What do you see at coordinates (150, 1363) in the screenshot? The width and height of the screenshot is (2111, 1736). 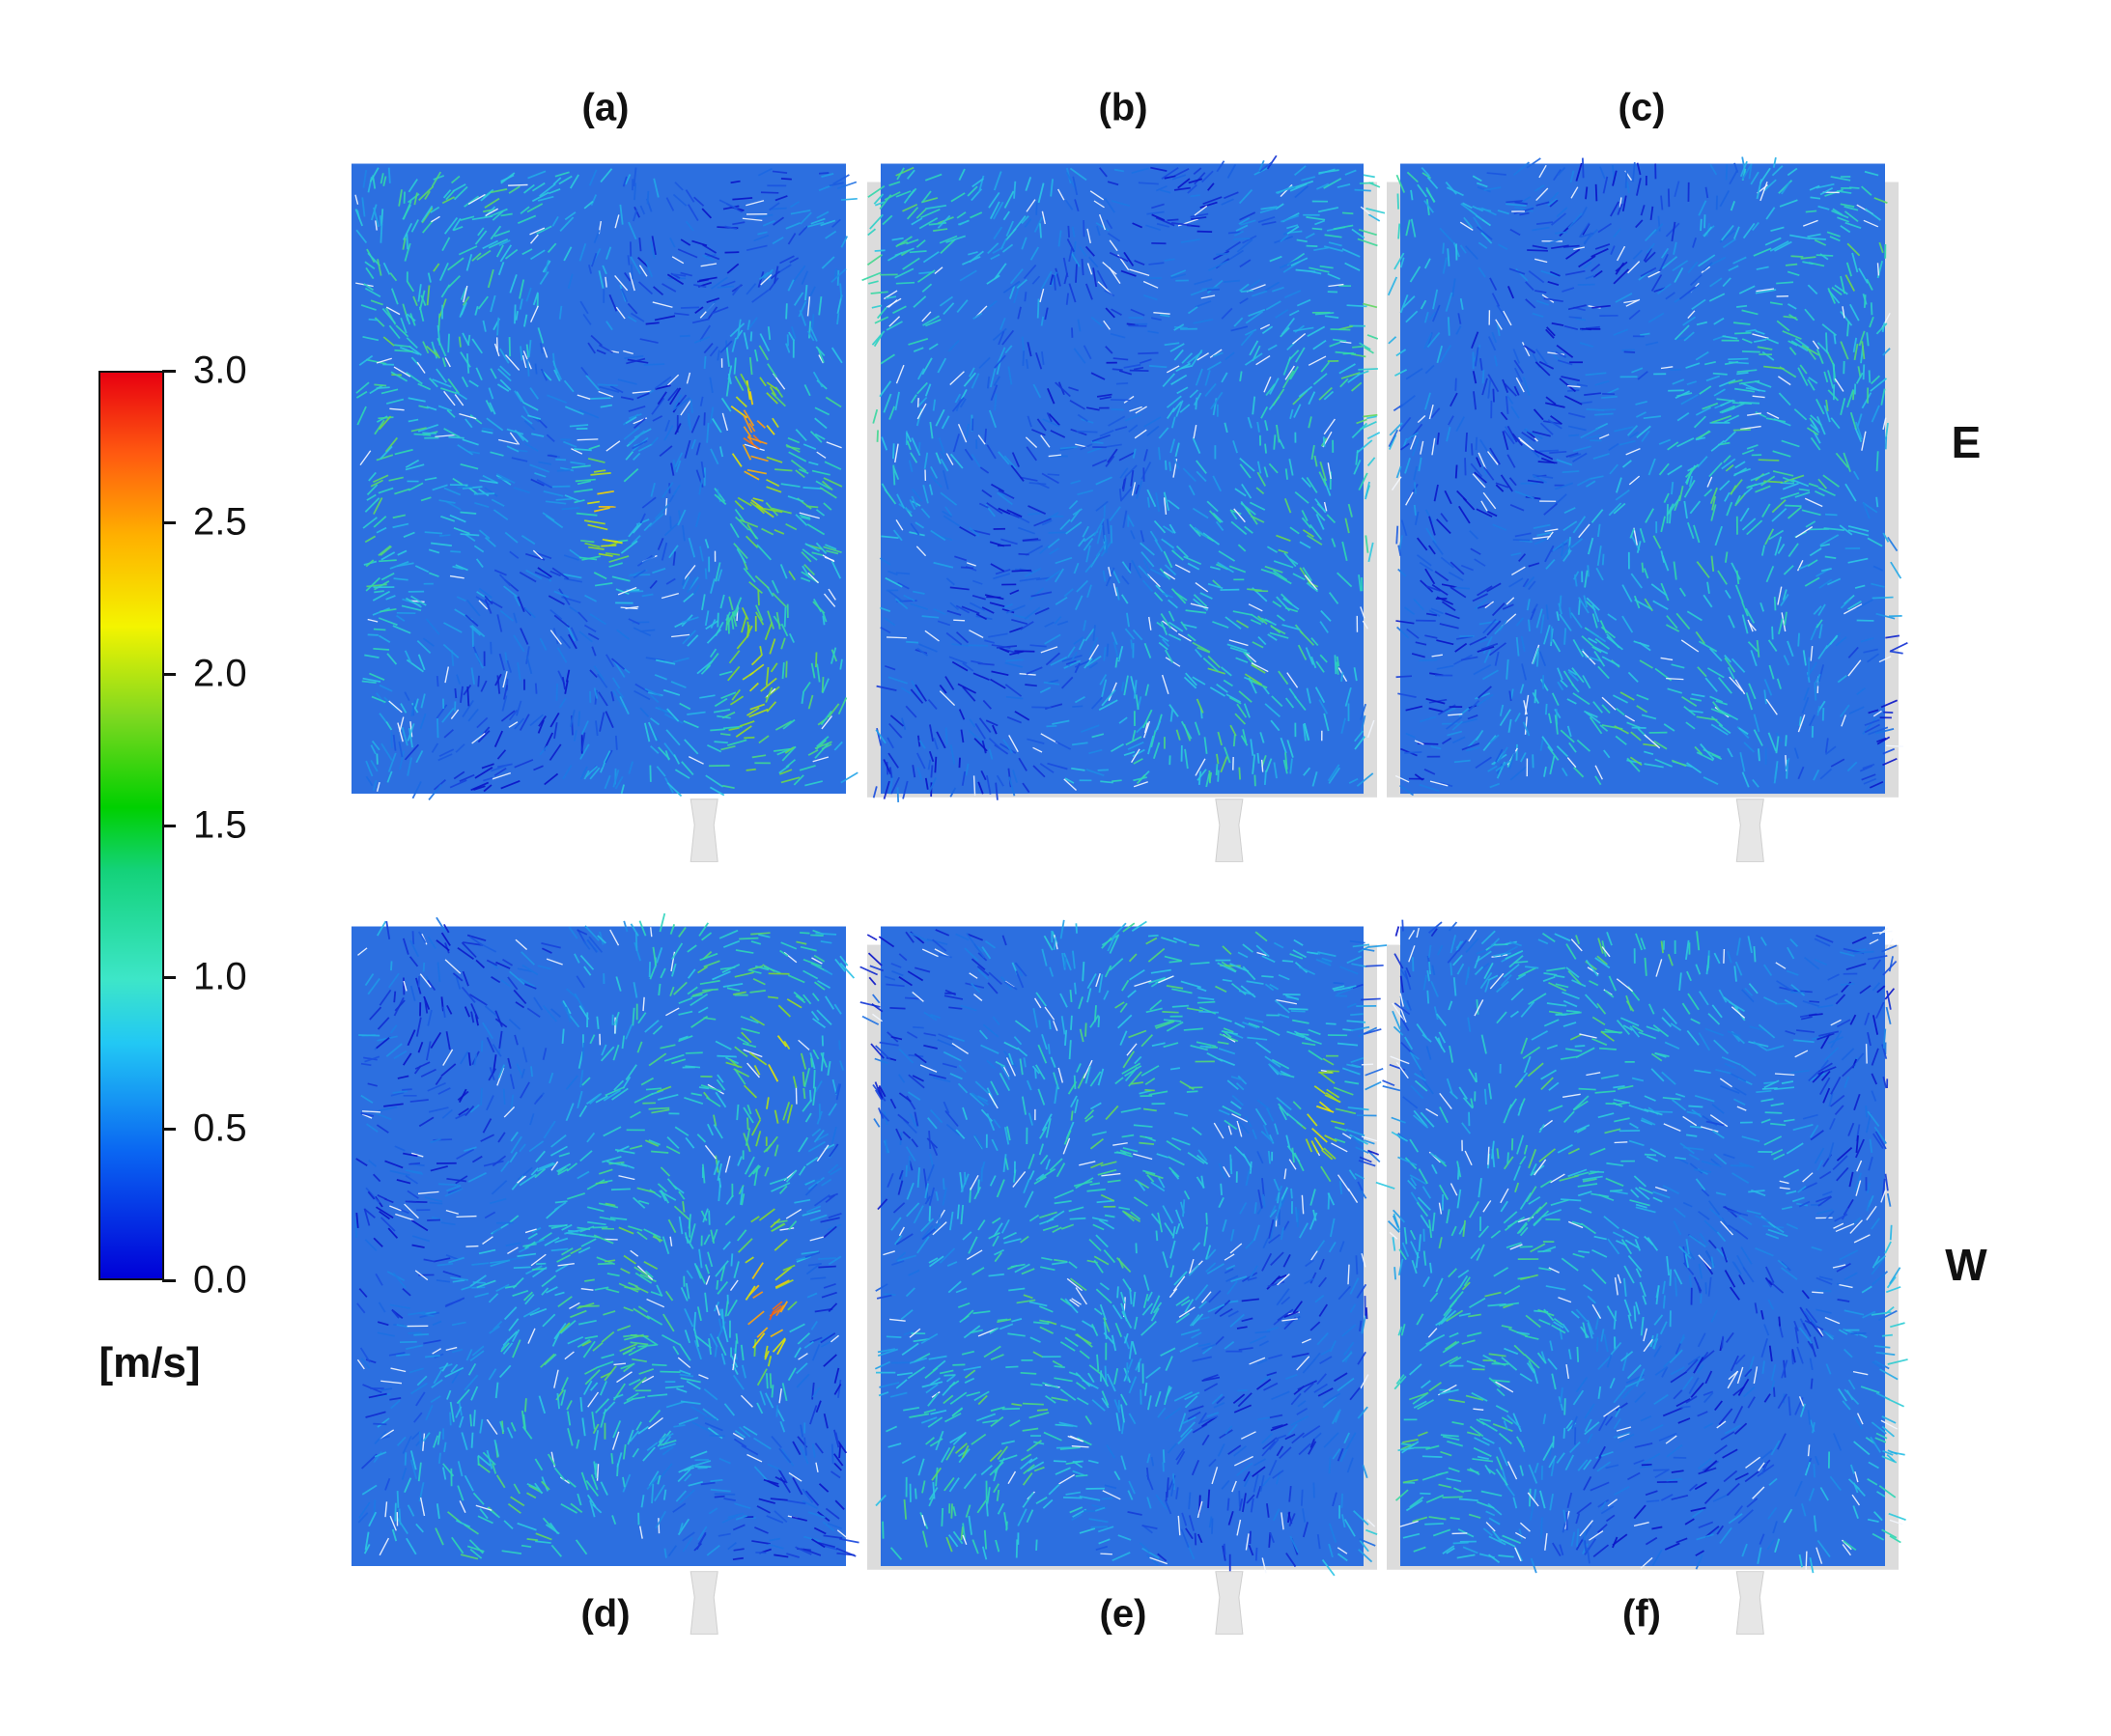 I see `colorbar-unit: [m/s]` at bounding box center [150, 1363].